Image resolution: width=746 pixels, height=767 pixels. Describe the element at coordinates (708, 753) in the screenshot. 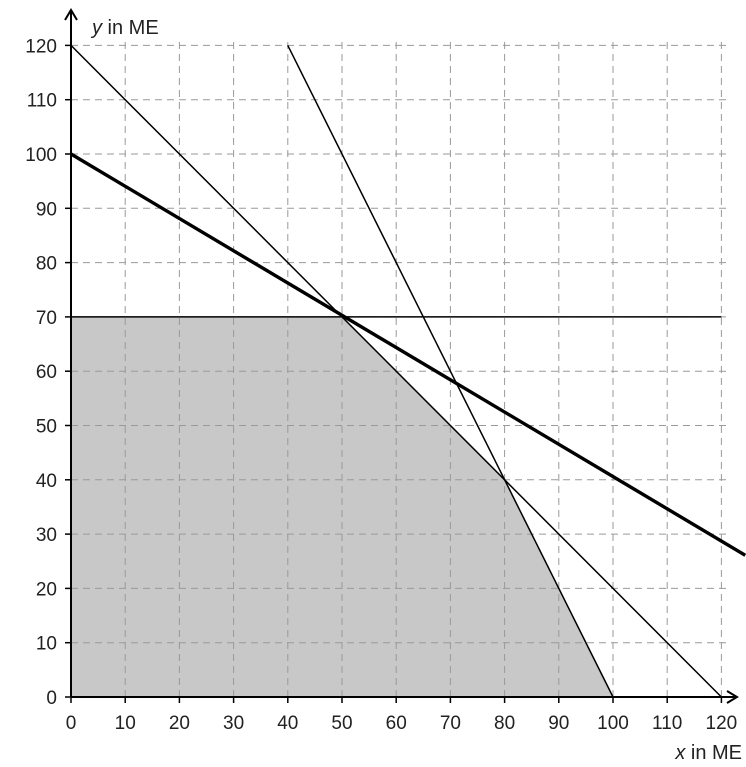

I see `x-axis-label: x in ME` at that location.